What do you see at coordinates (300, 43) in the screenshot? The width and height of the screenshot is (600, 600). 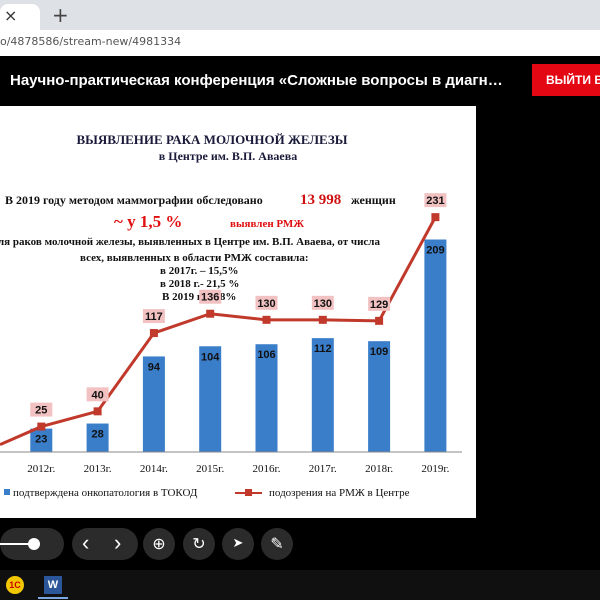 I see `address-bar: o/4878586/stream-new/4981334` at bounding box center [300, 43].